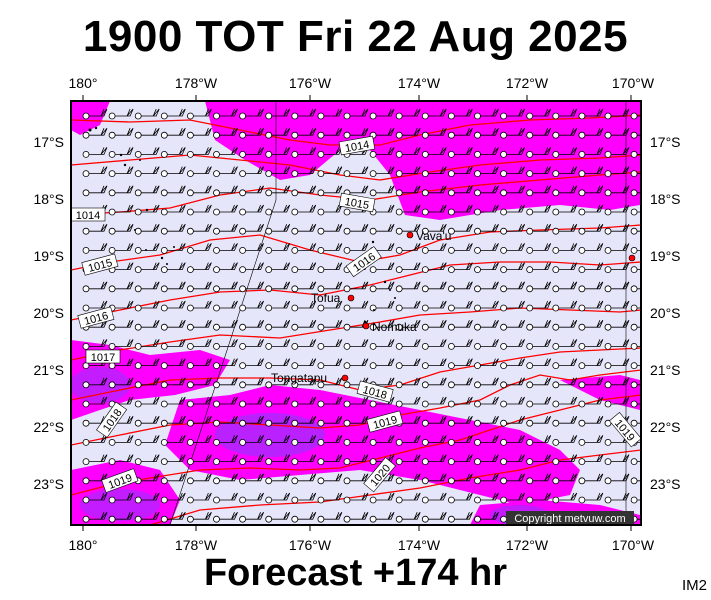  Describe the element at coordinates (569, 519) in the screenshot. I see `copyright-text: Copyright metvuw.com` at that location.